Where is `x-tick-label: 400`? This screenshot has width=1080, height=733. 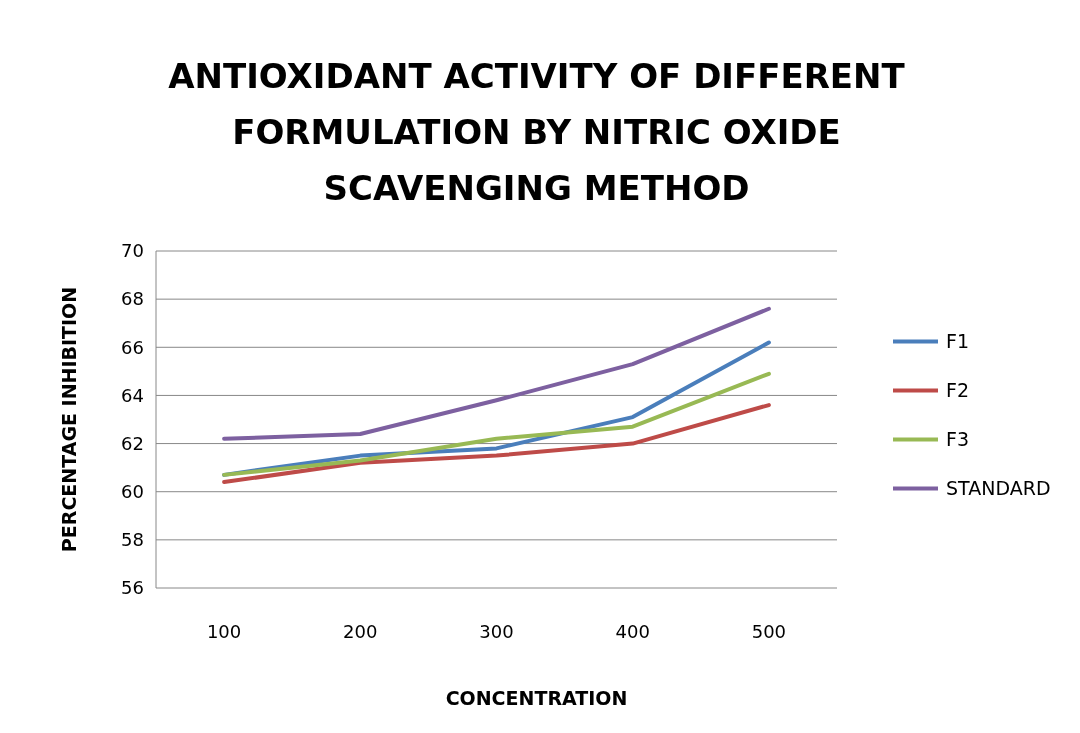 x-tick-label: 400 is located at coordinates (632, 631).